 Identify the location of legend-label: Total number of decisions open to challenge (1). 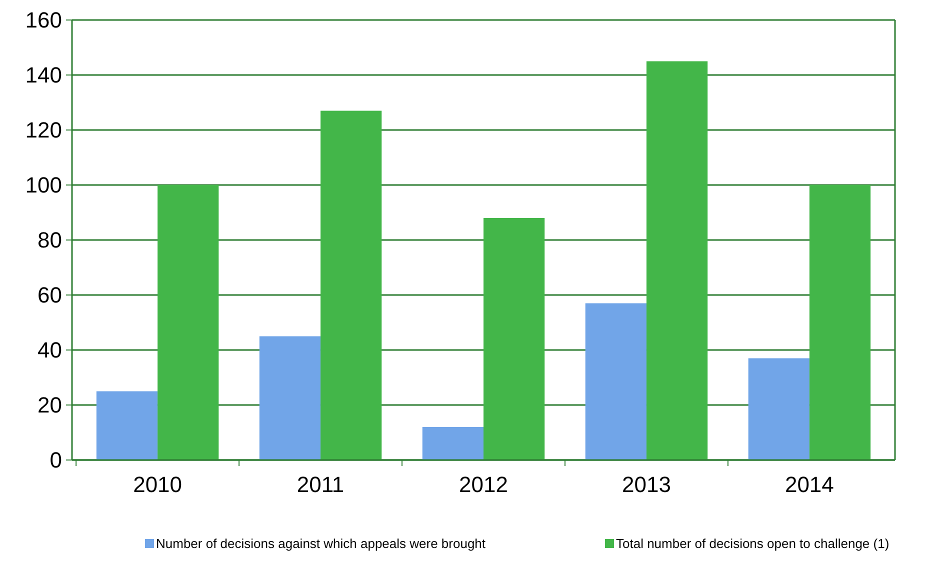
(753, 543).